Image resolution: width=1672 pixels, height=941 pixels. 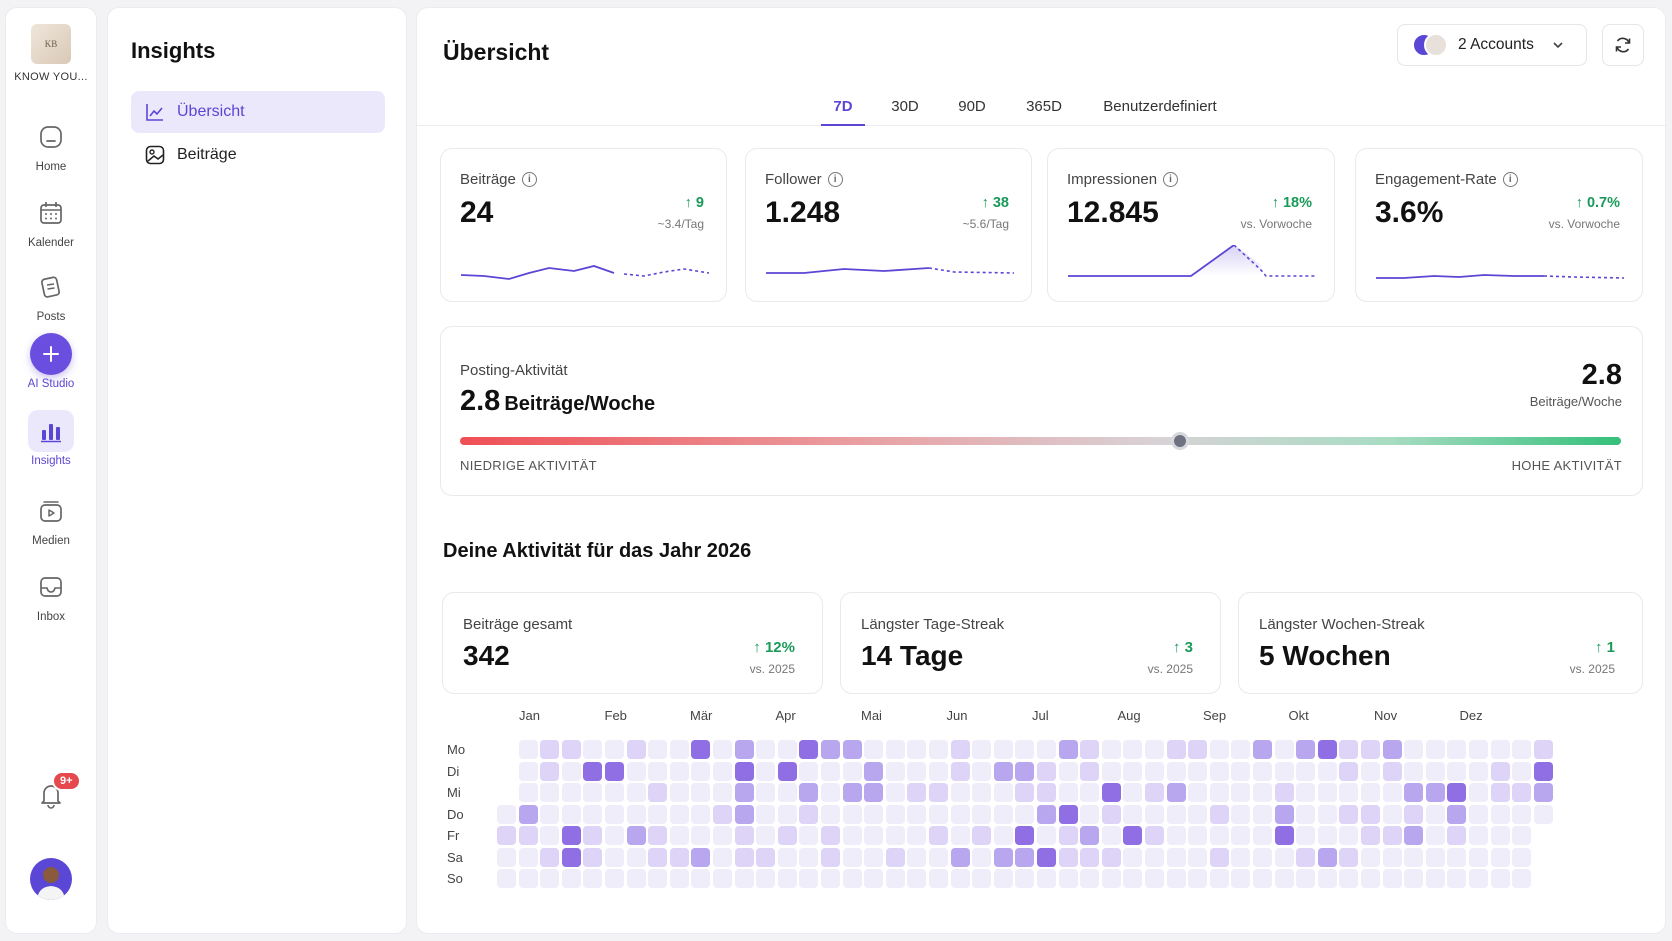 I want to click on tab-7d: 7D, so click(x=843, y=112).